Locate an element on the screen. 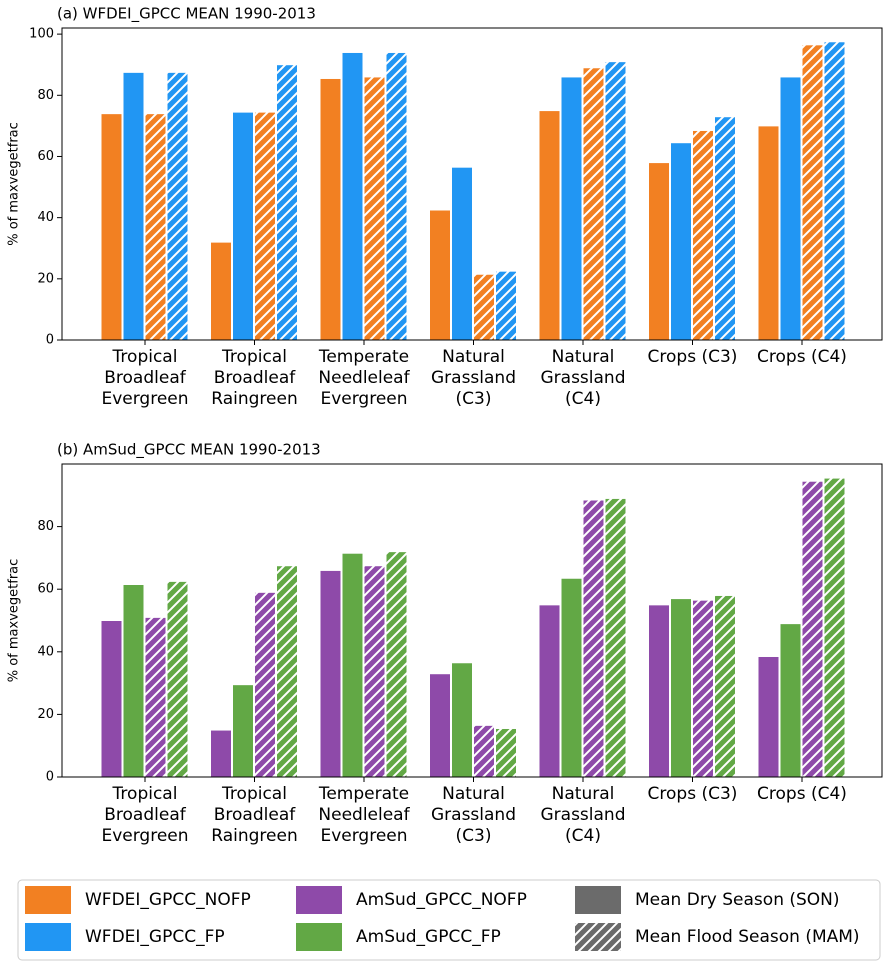 The width and height of the screenshot is (893, 969). chart-title: (a) WFDEI_GPCC MEAN 1990-2013 is located at coordinates (186, 14).